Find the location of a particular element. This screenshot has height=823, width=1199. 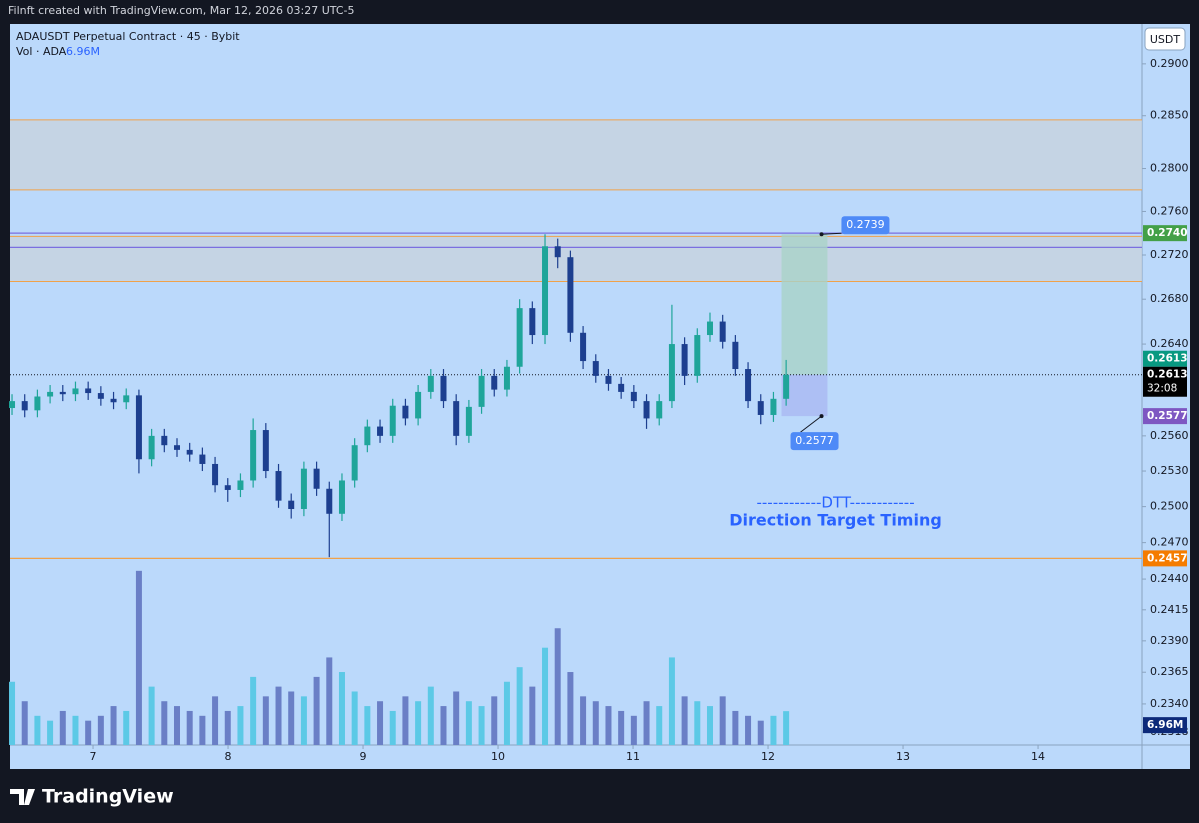

x-tick-label: 12 is located at coordinates (768, 756).